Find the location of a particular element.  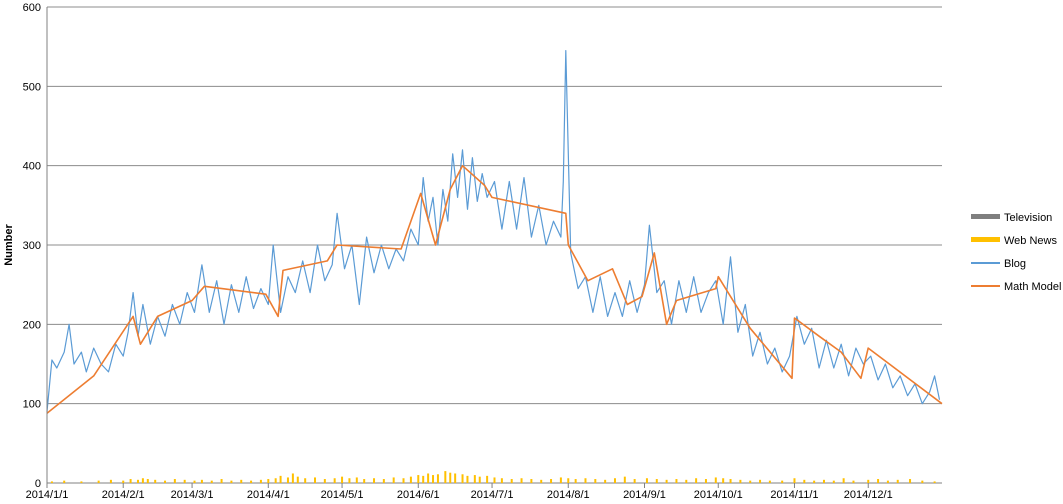

x-tick-label: 2014/10/1 is located at coordinates (718, 495).